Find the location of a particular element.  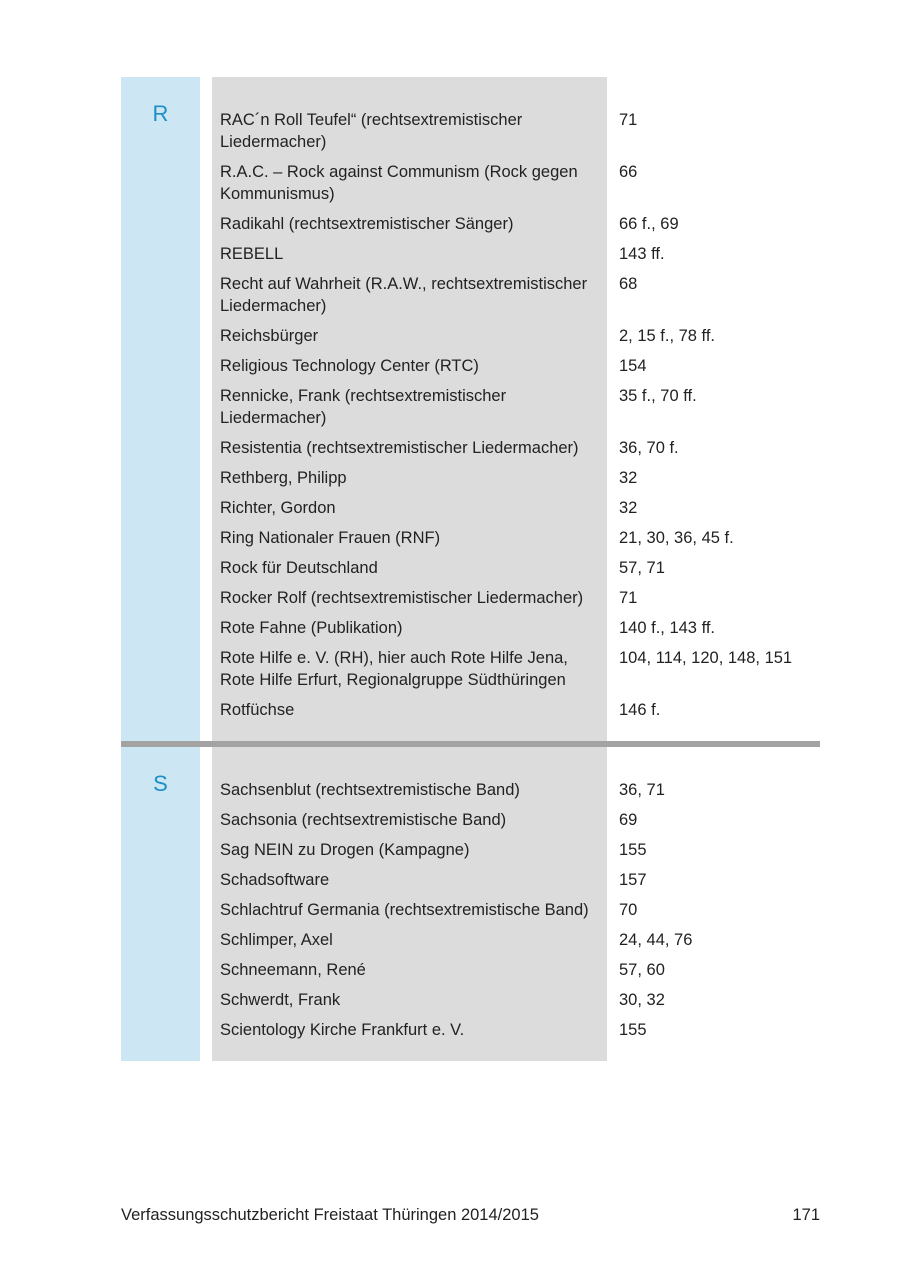

entry: Richter, Gordon 32 is located at coordinates (516, 508).